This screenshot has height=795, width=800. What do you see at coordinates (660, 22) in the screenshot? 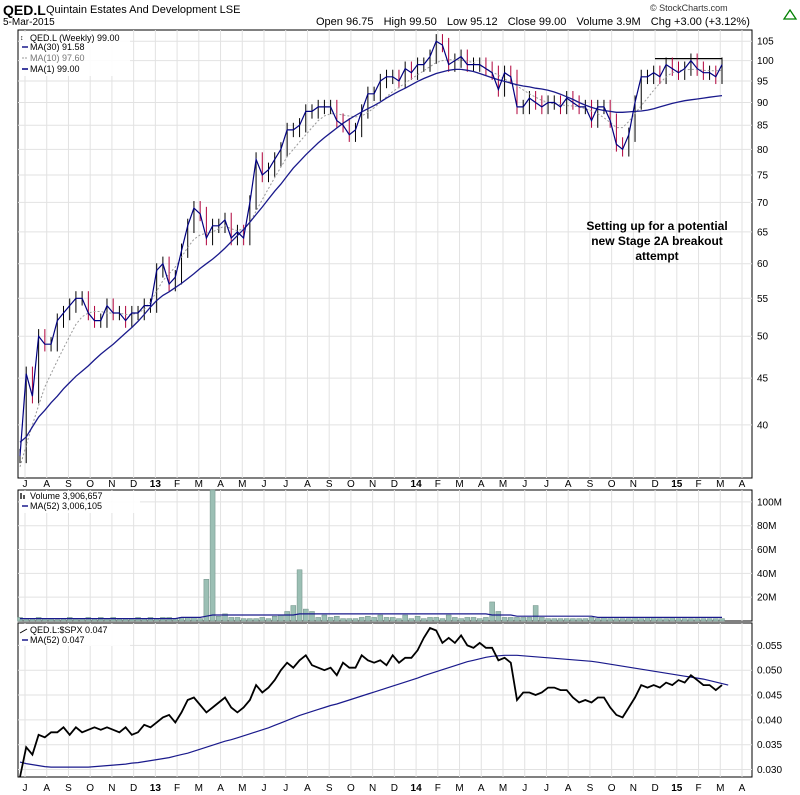
I see `chg-label: Chg` at bounding box center [660, 22].